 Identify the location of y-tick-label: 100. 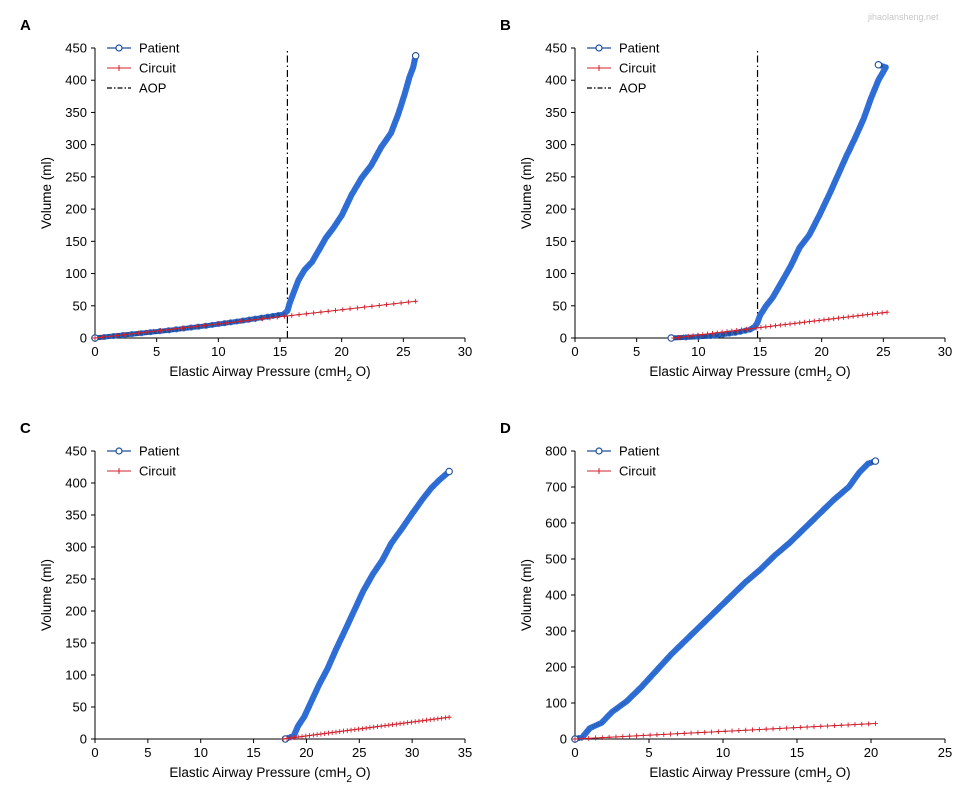
(76, 273).